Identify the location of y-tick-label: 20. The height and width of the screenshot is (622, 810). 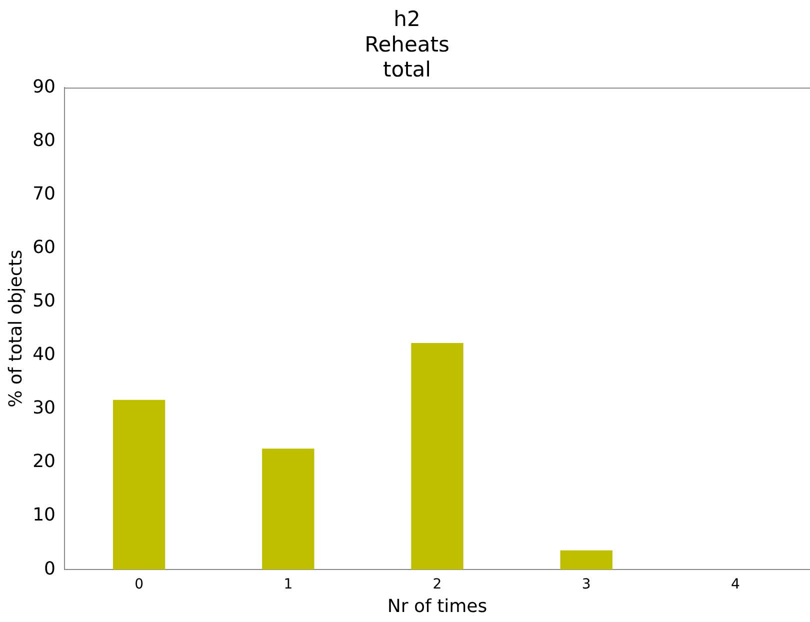
(44, 461).